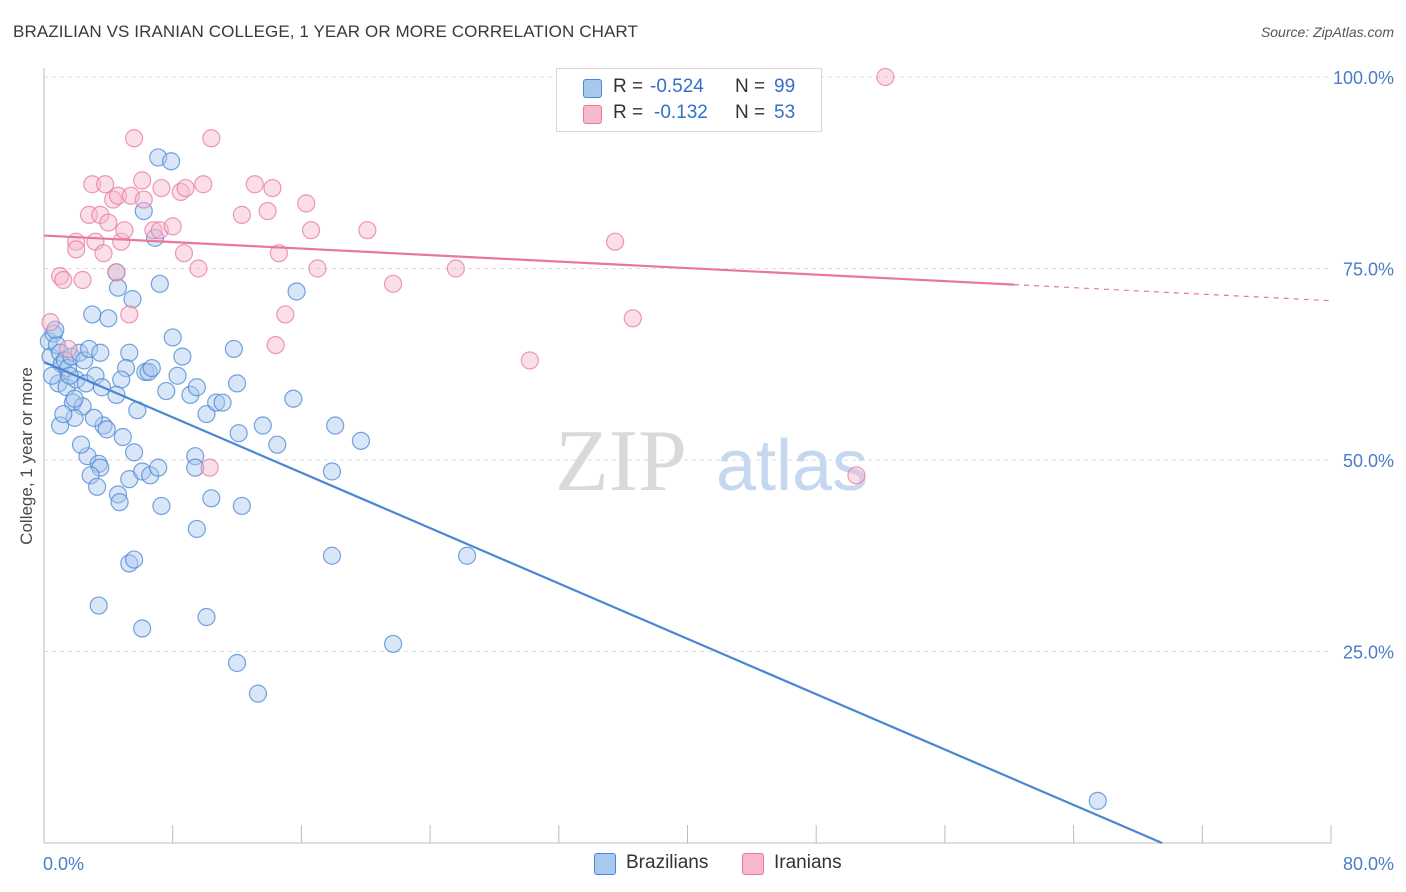 This screenshot has height=892, width=1406. What do you see at coordinates (1327, 32) in the screenshot?
I see `source-label: Source: ZipAtlas.com` at bounding box center [1327, 32].